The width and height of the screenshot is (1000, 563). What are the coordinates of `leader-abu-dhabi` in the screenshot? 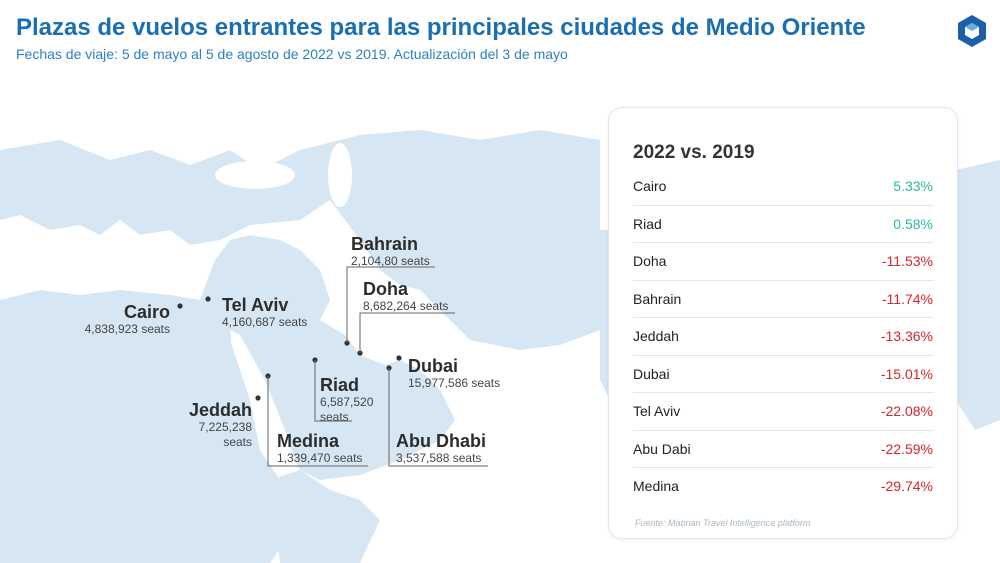 It's located at (438, 417).